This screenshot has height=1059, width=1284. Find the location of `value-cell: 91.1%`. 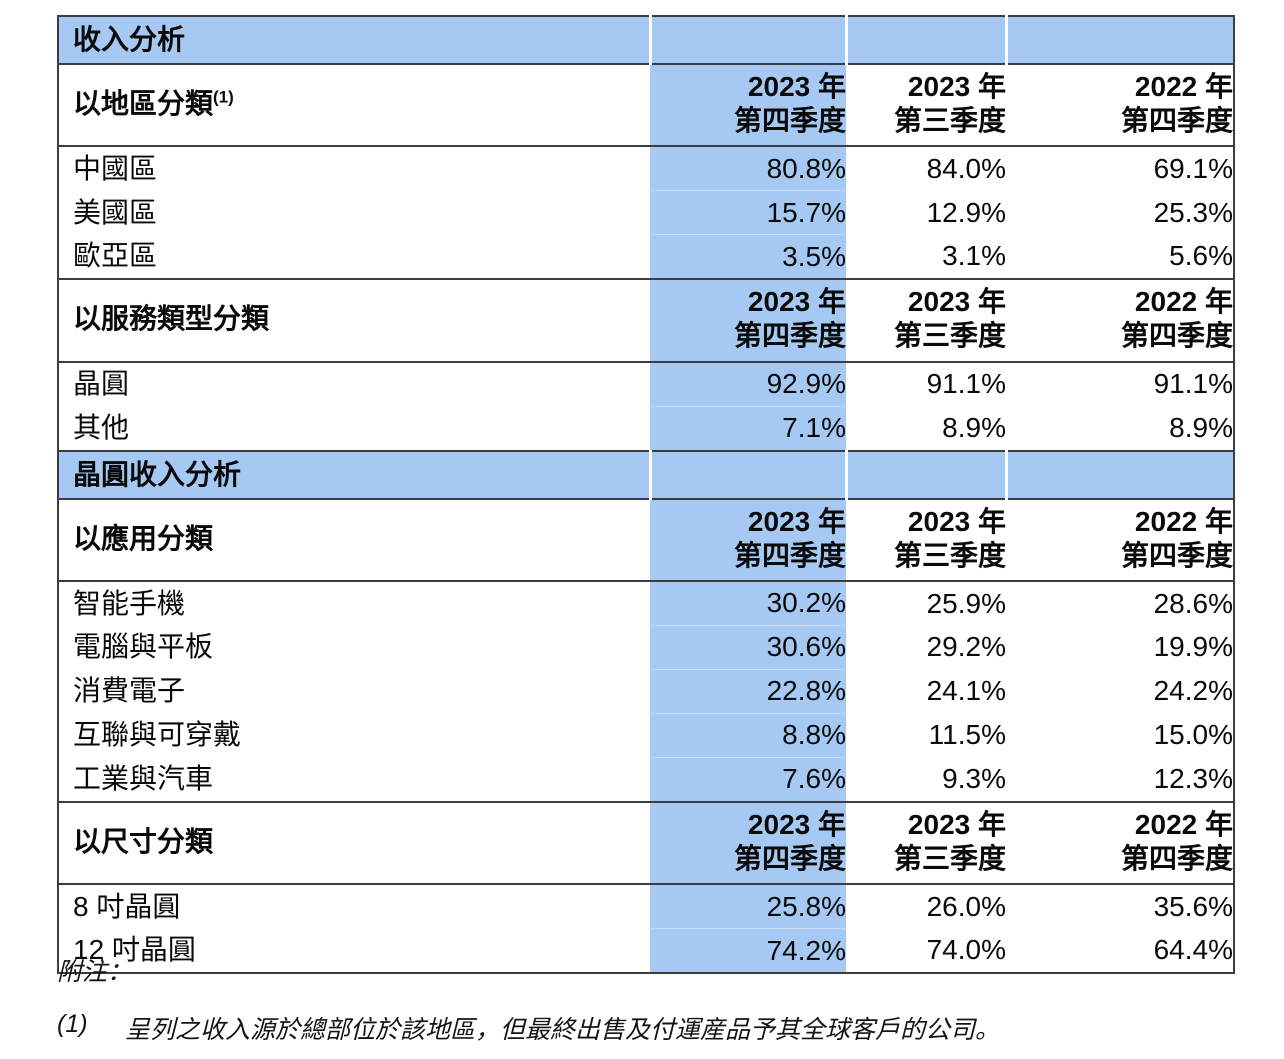

value-cell: 91.1% is located at coordinates (966, 384).